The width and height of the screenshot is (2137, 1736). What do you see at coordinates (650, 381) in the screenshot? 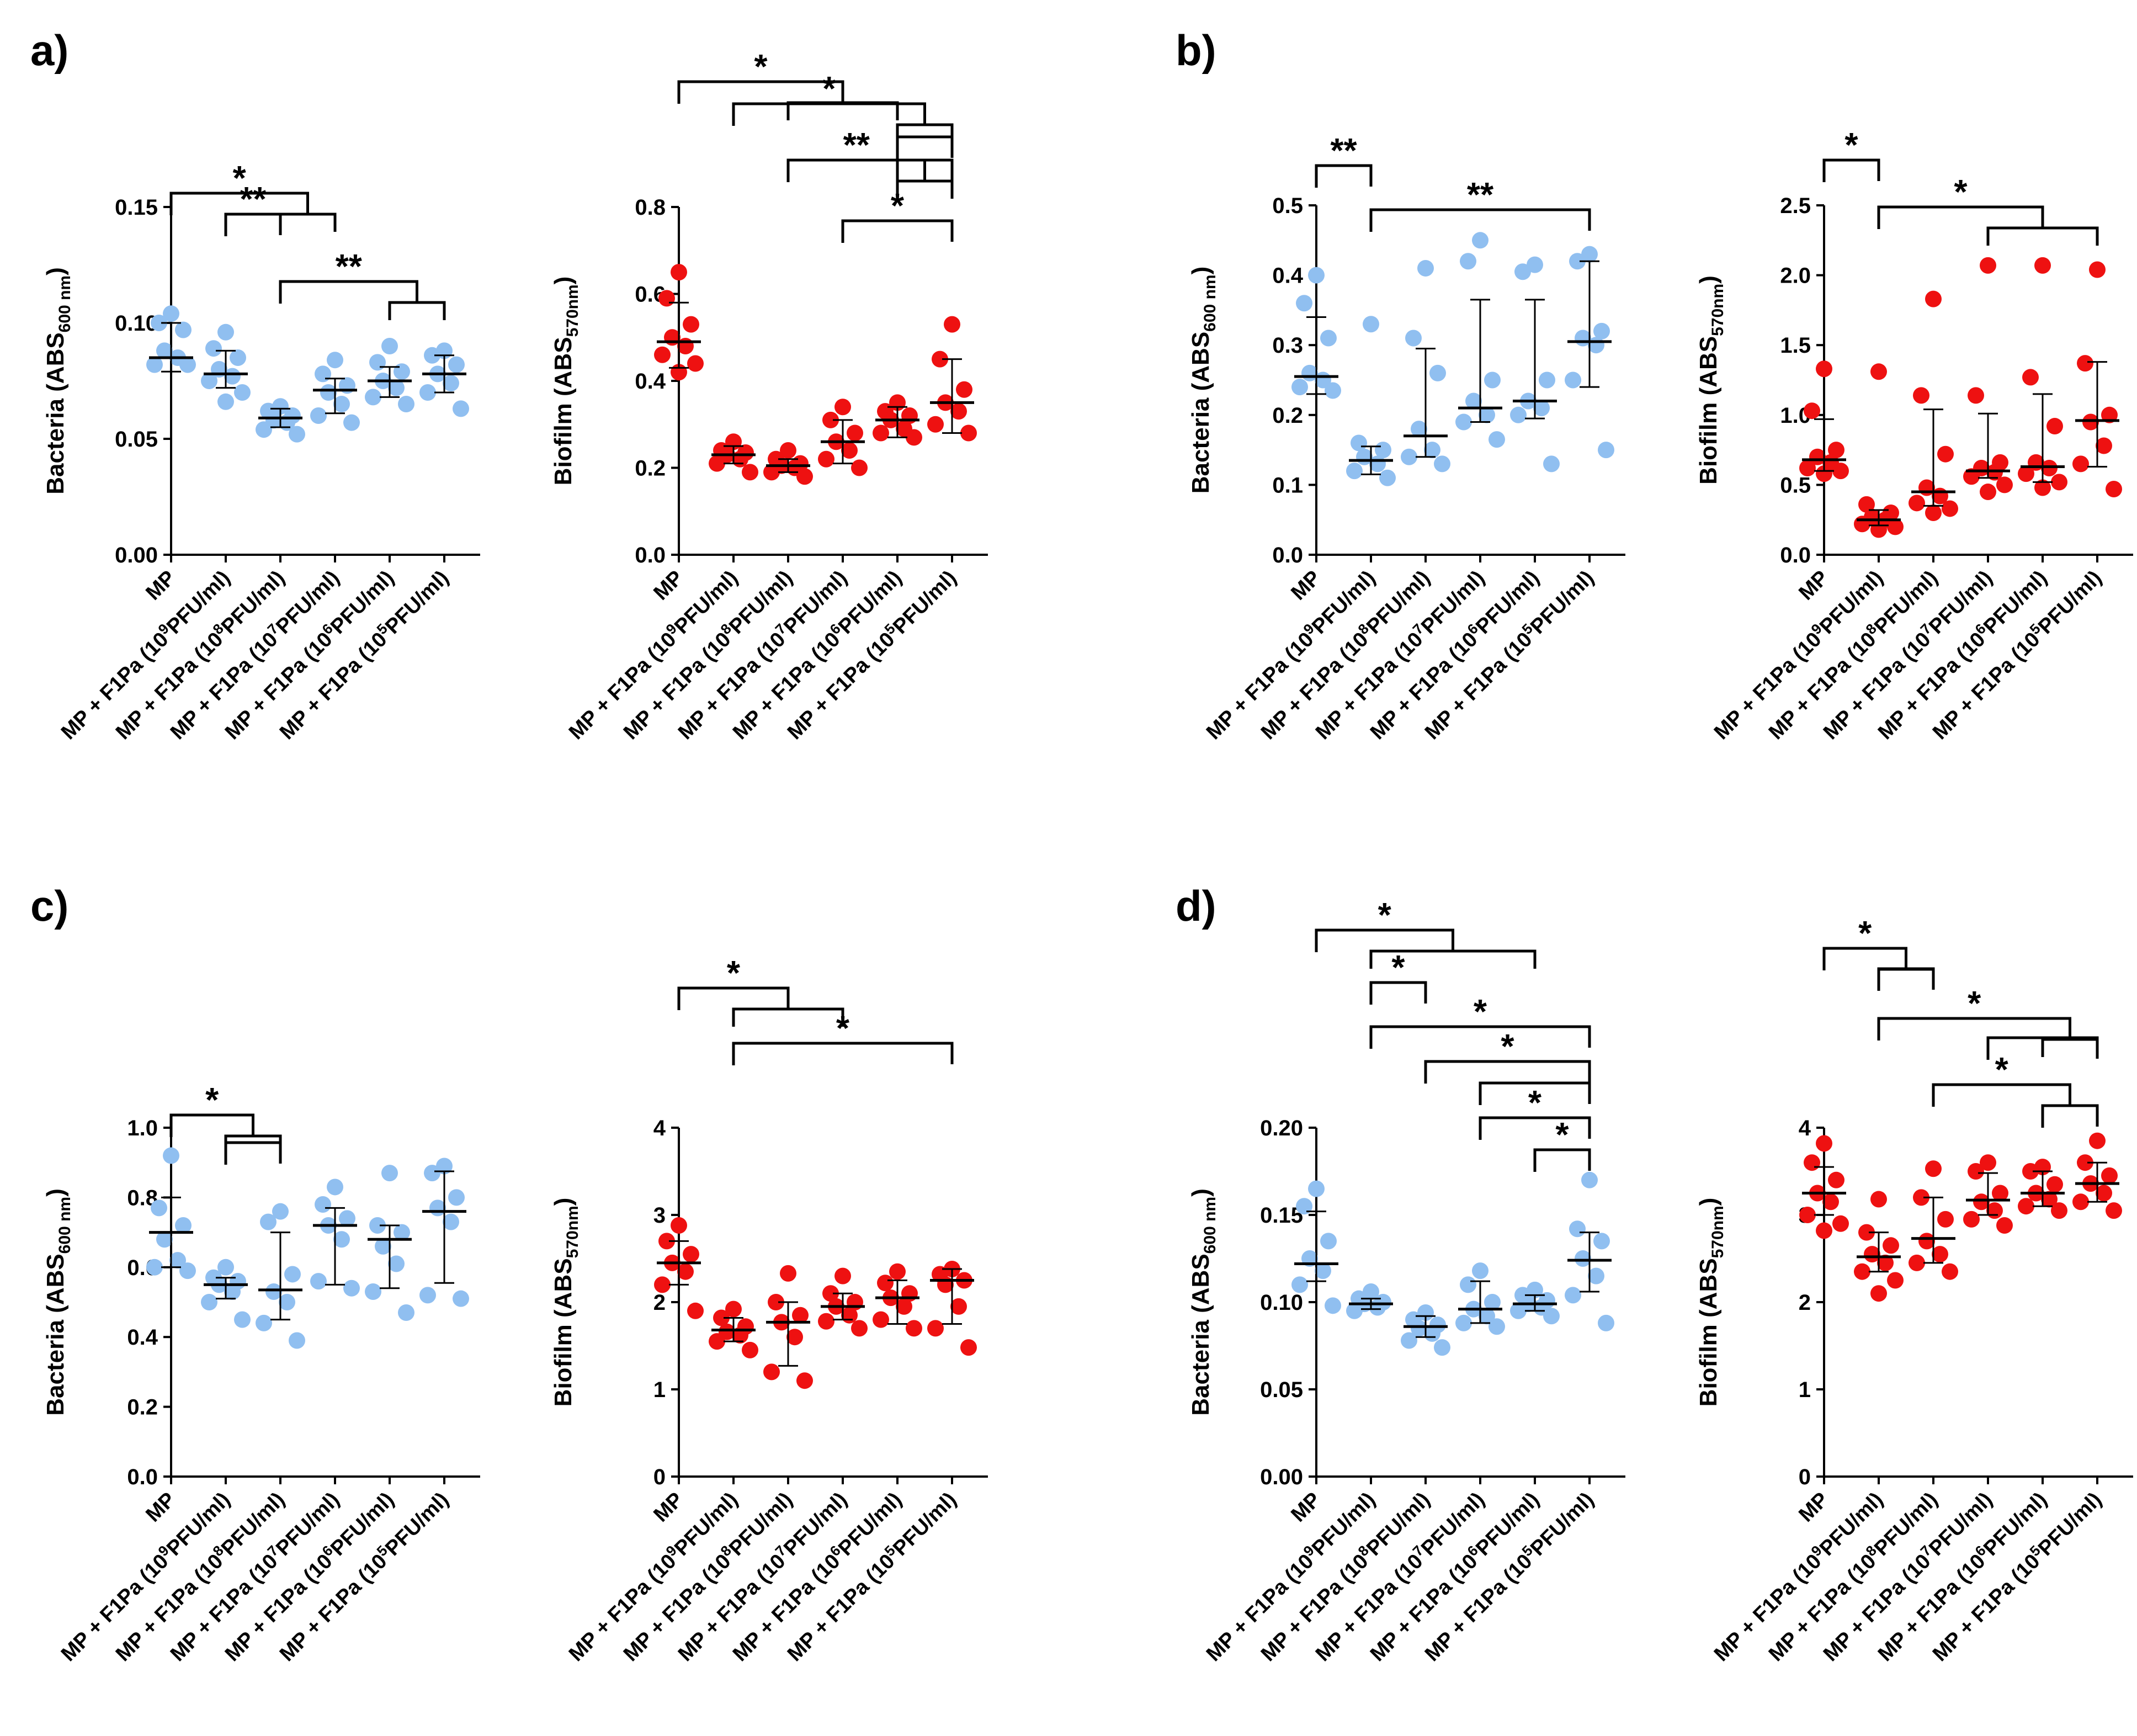
I see `y-tick-label: 0.4` at bounding box center [650, 381].